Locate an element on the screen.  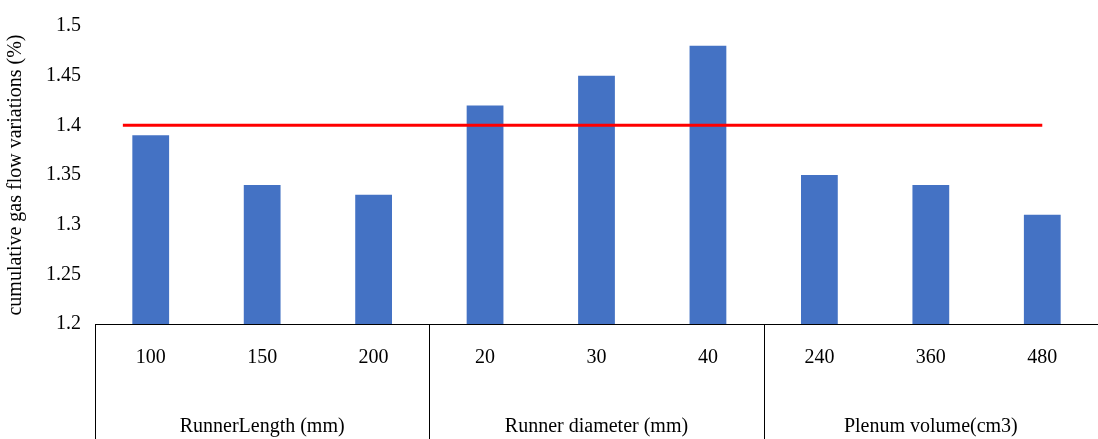
x-tick-label: 360 is located at coordinates (930, 356).